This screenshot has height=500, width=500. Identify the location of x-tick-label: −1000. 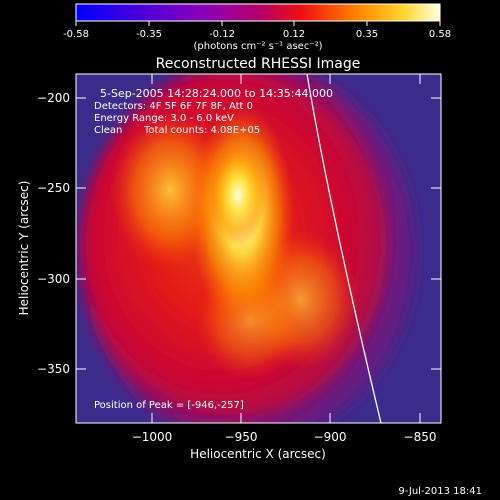
(152, 437).